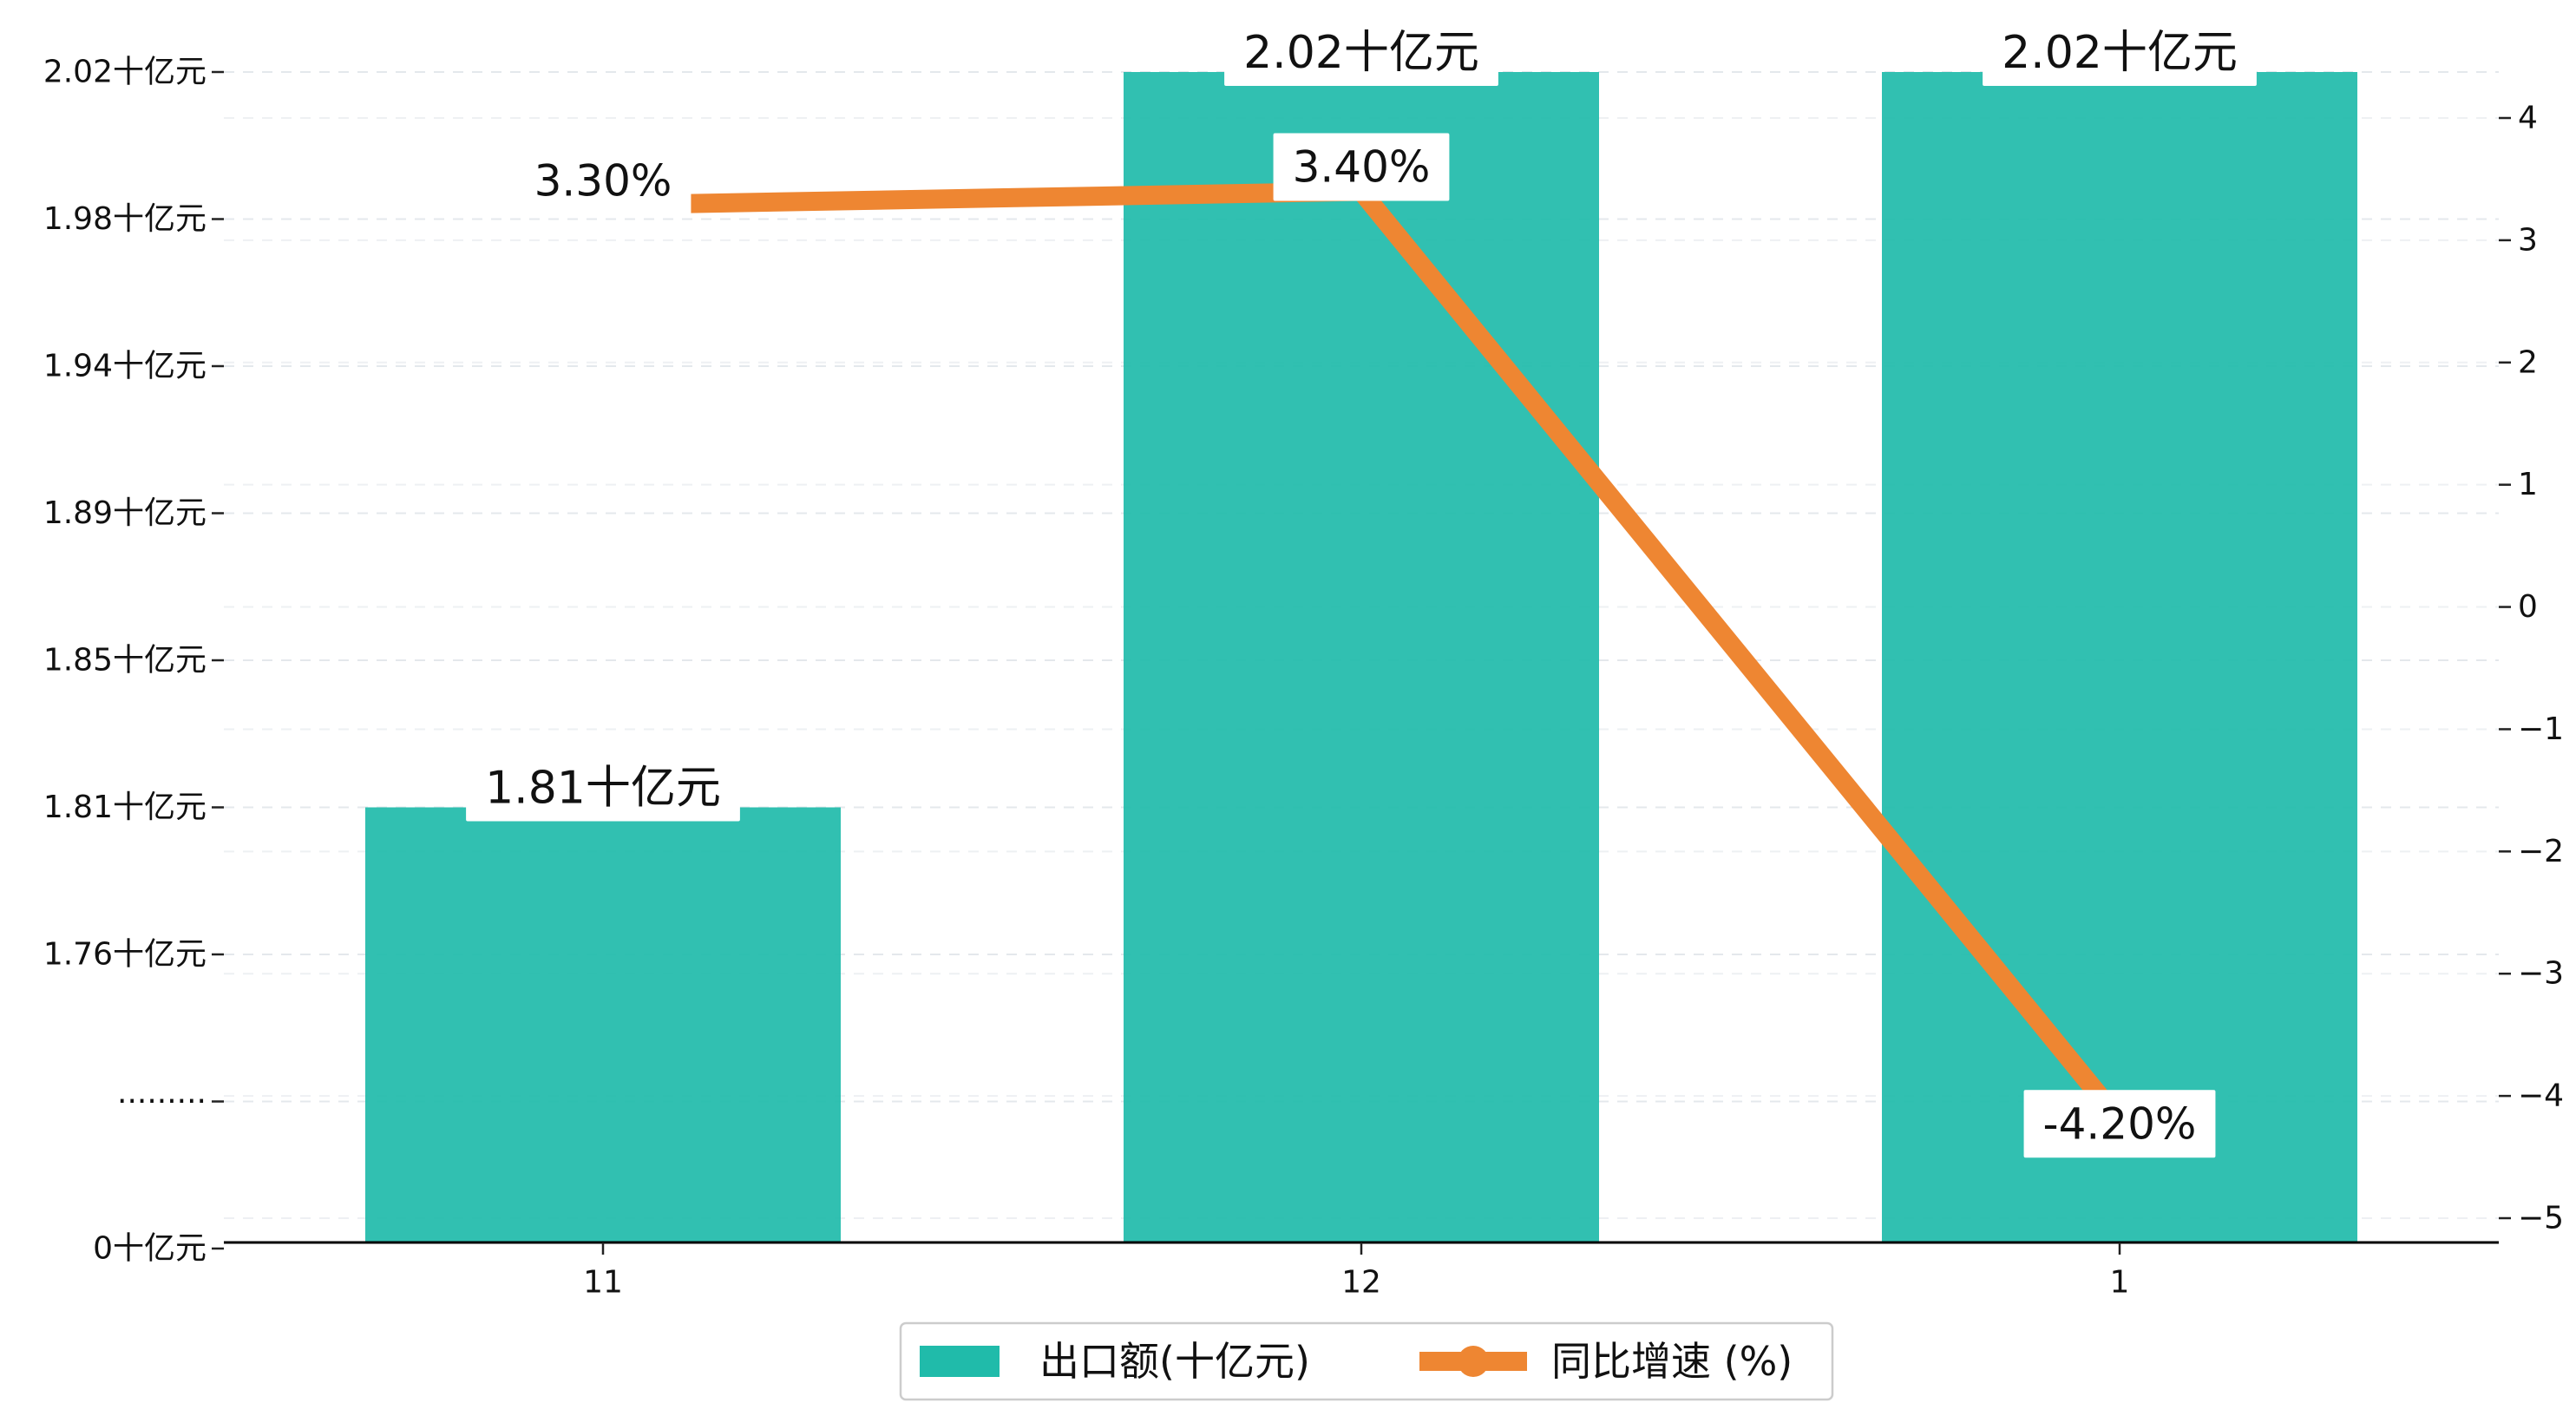  Describe the element at coordinates (960, 1361) in the screenshot. I see `legend-swatch-bar` at that location.